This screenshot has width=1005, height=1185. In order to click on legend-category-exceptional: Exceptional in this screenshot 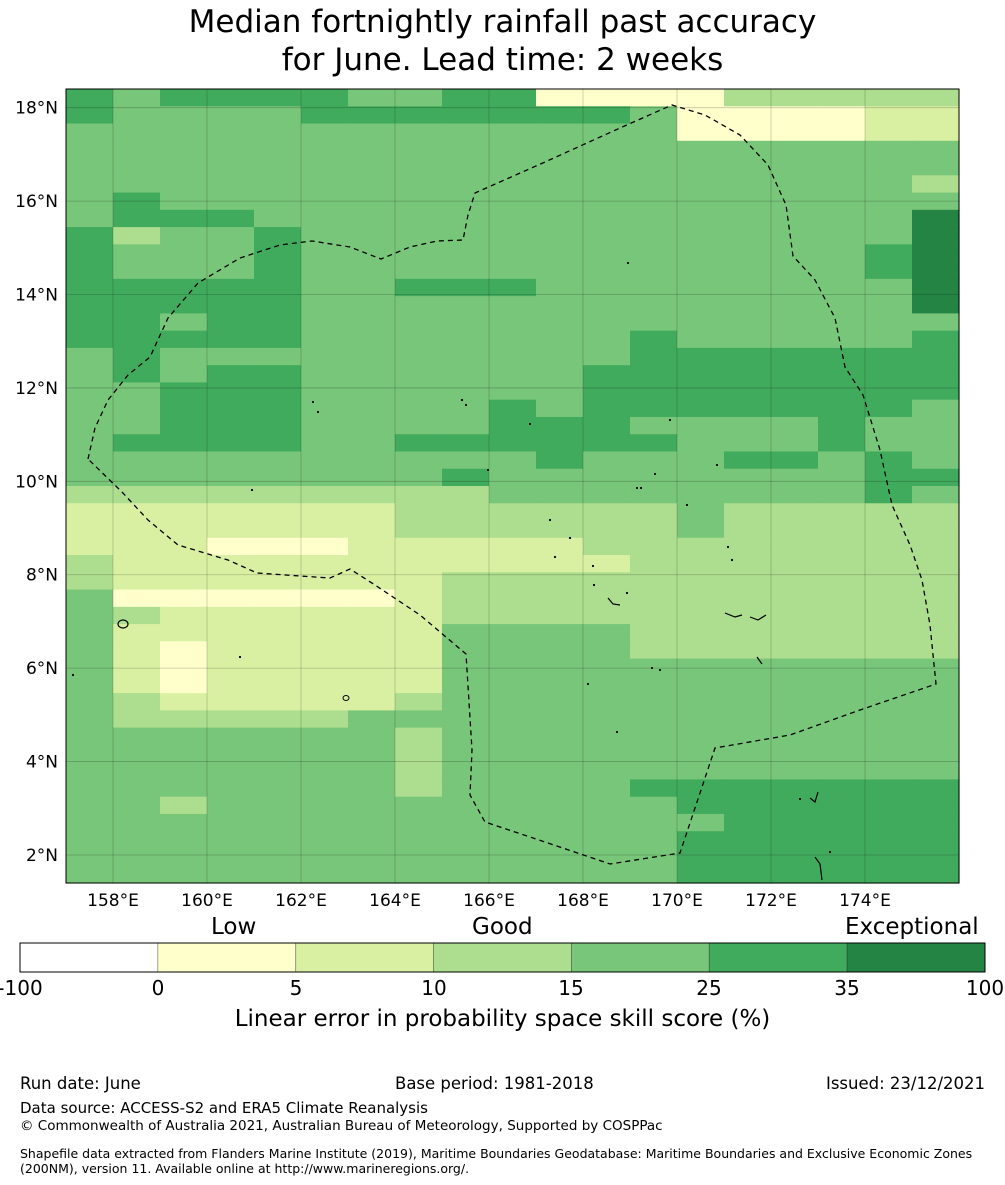, I will do `click(912, 927)`.